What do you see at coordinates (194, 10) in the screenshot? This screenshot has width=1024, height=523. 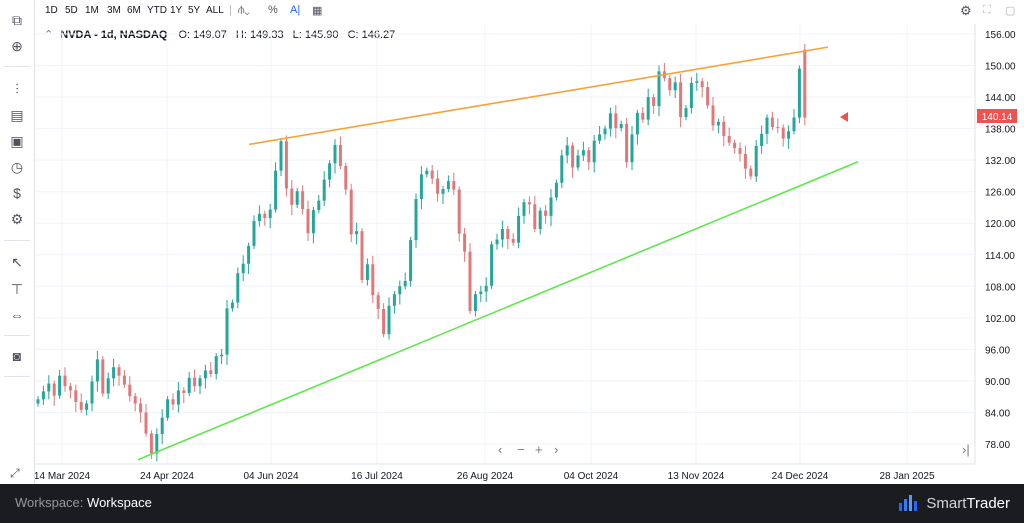 I see `timeframe-5y: 5Y` at bounding box center [194, 10].